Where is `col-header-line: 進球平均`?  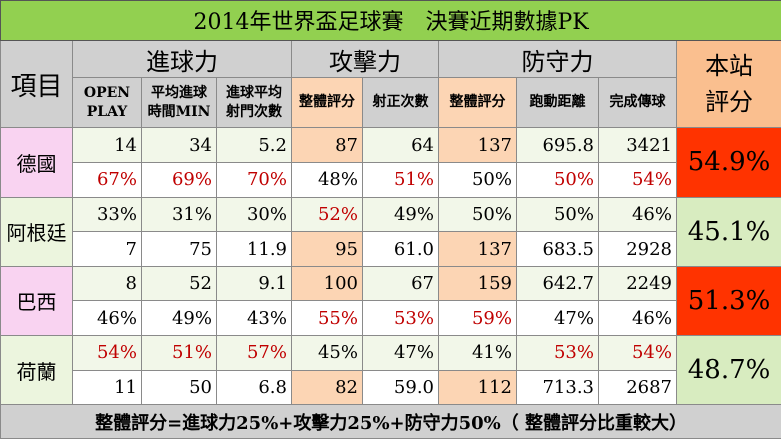 col-header-line: 進球平均 is located at coordinates (254, 92).